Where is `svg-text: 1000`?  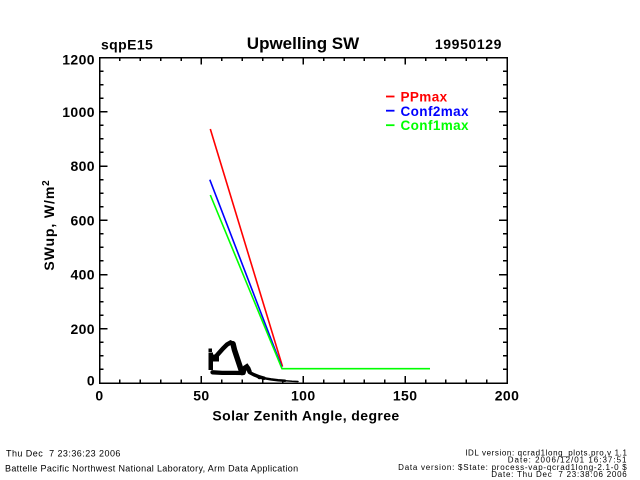 svg-text: 1000 is located at coordinates (78, 112).